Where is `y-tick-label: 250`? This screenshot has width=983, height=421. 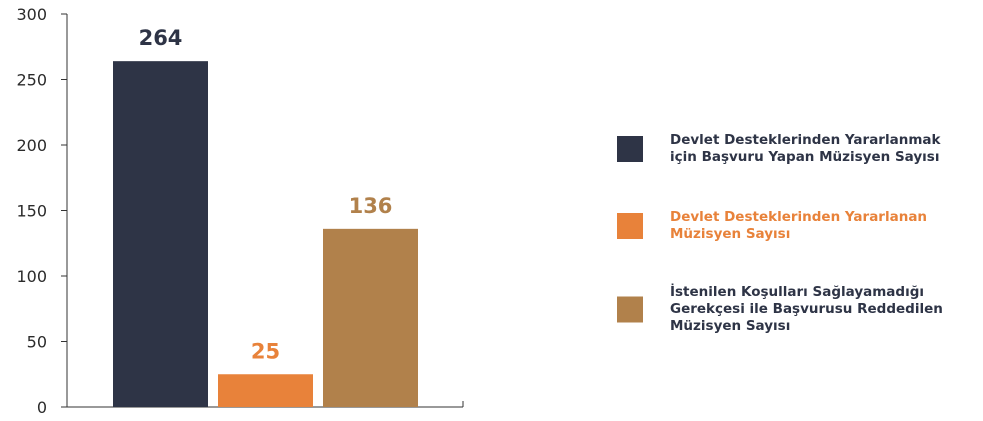 y-tick-label: 250 is located at coordinates (31, 80).